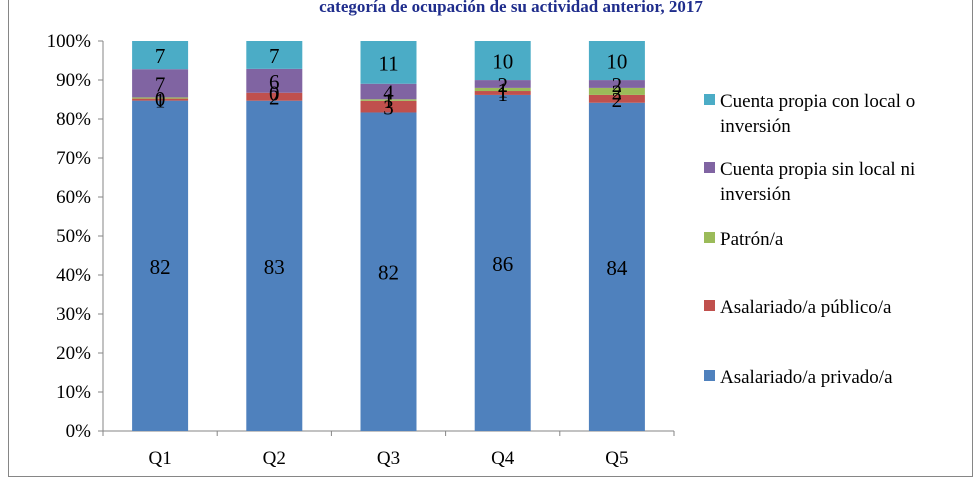 The height and width of the screenshot is (481, 977). Describe the element at coordinates (806, 377) in the screenshot. I see `legend-label: Asalariado/a privado/a` at that location.